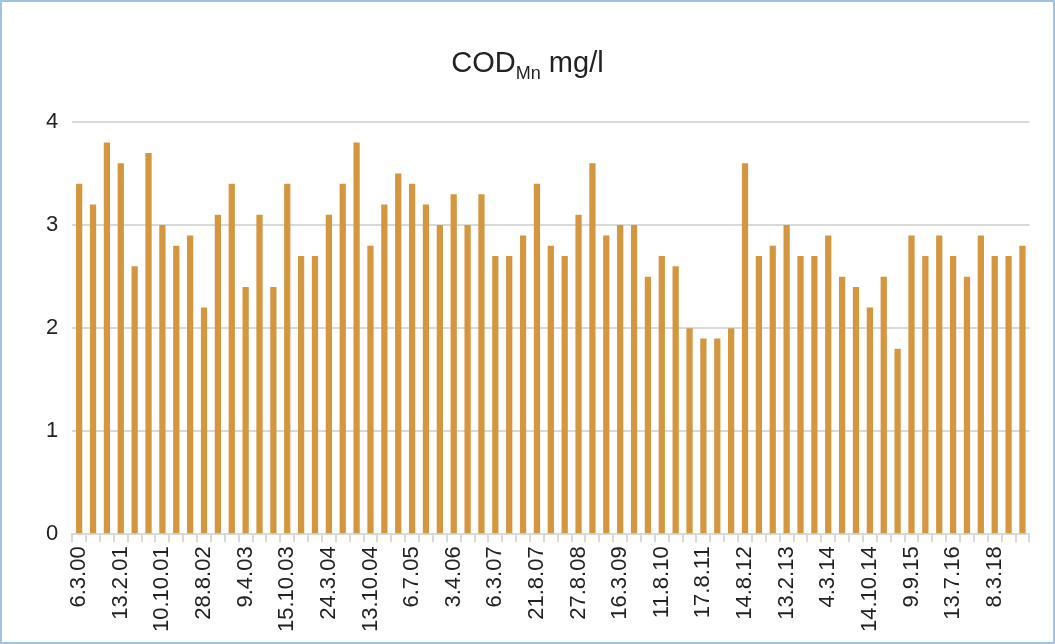 The image size is (1055, 644). Describe the element at coordinates (119, 583) in the screenshot. I see `x-tick-label: 13.2.01` at that location.